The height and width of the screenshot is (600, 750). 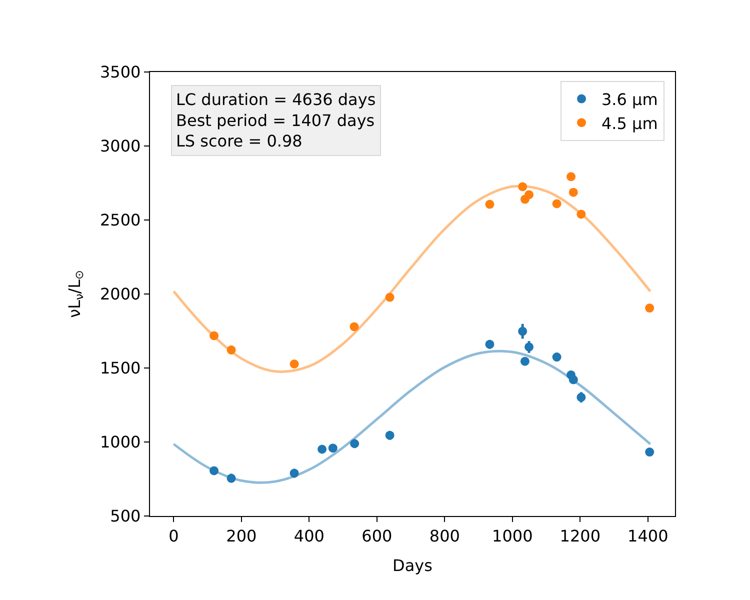 I want to click on x-tick-label: 800, so click(x=444, y=536).